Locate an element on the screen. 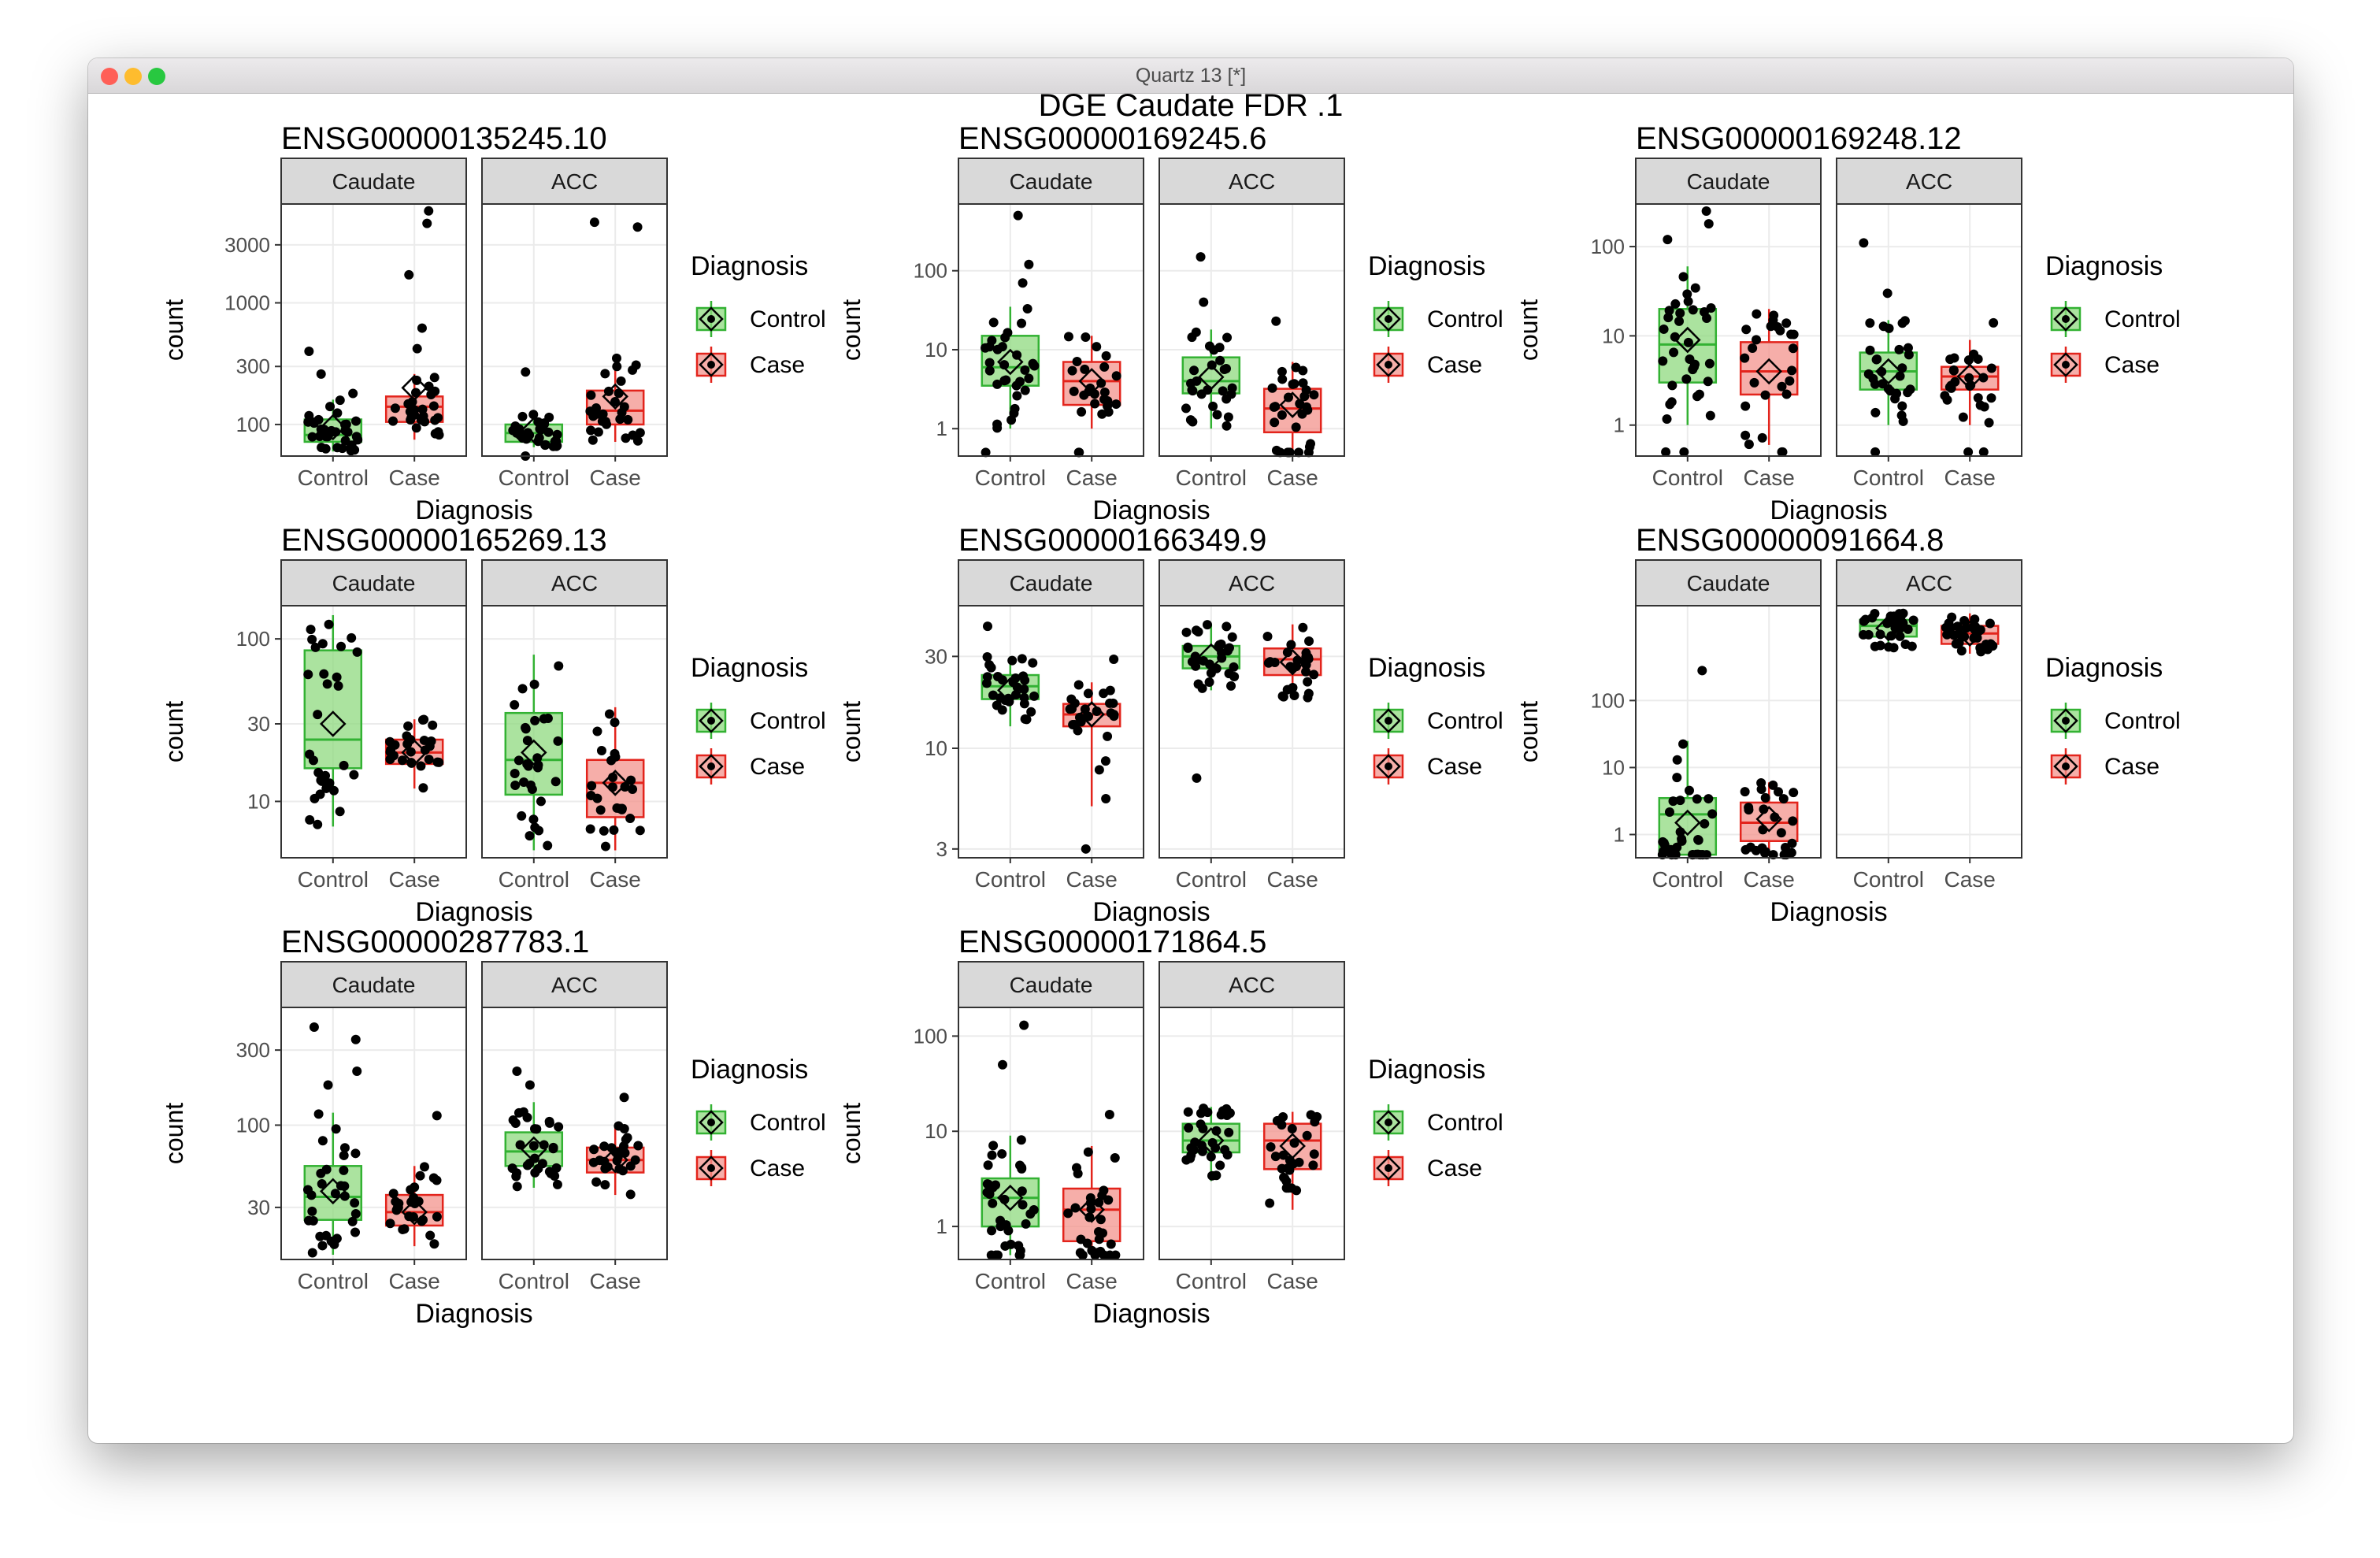 The height and width of the screenshot is (1558, 2380). legend-label: Case is located at coordinates (777, 1168).